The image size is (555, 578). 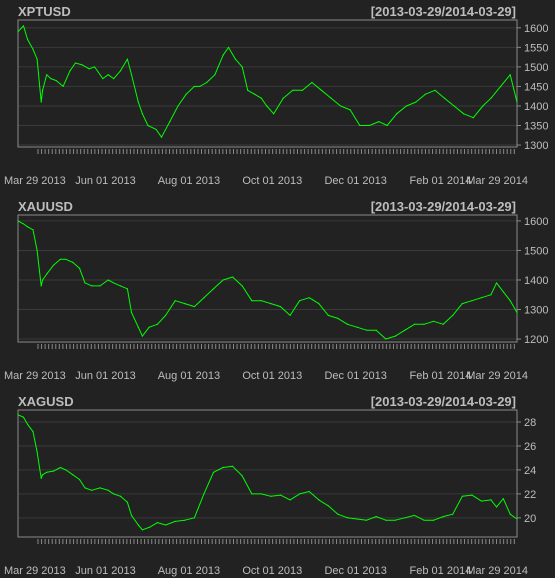 I want to click on y-tick-label: 22, so click(x=530, y=495).